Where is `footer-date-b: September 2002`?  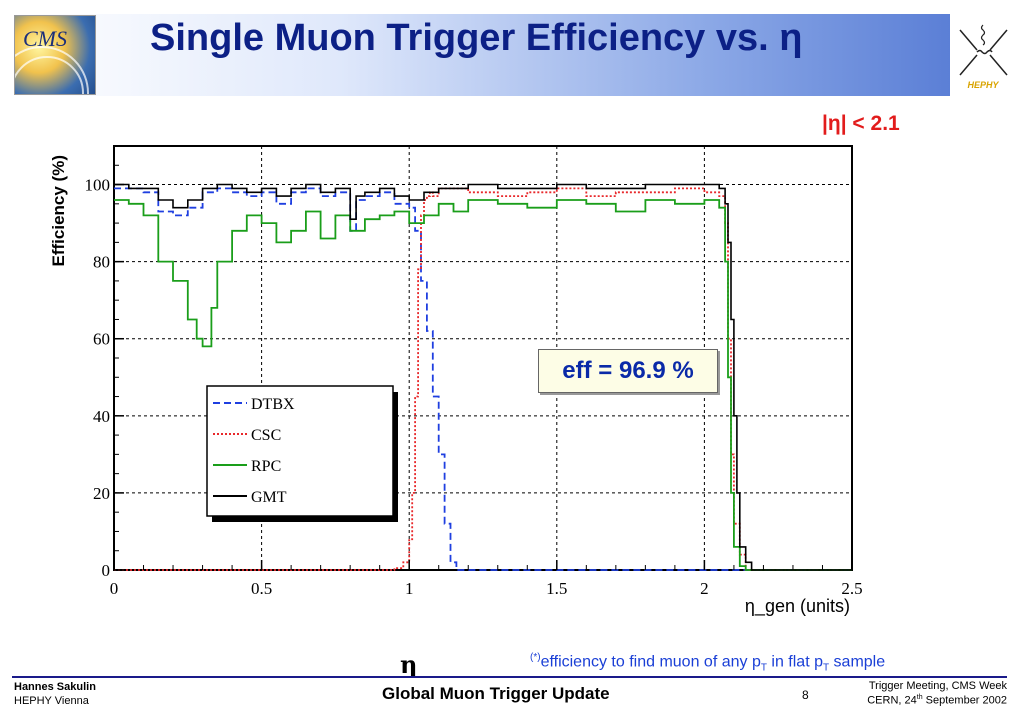 footer-date-b: September 2002 is located at coordinates (964, 700).